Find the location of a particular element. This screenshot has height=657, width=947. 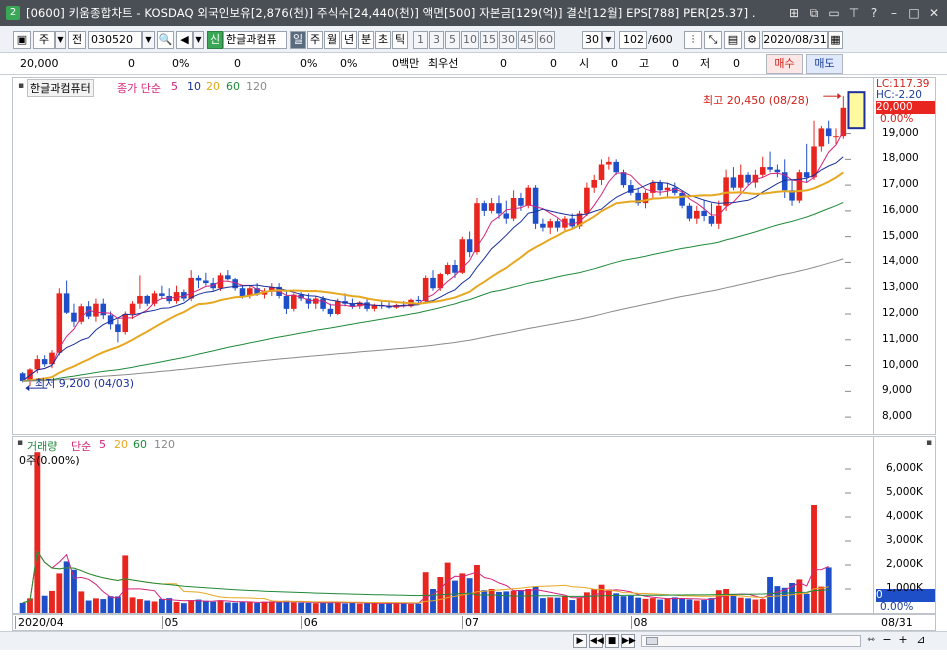

volume-panel-menu-icon: ▪ is located at coordinates (20, 443).